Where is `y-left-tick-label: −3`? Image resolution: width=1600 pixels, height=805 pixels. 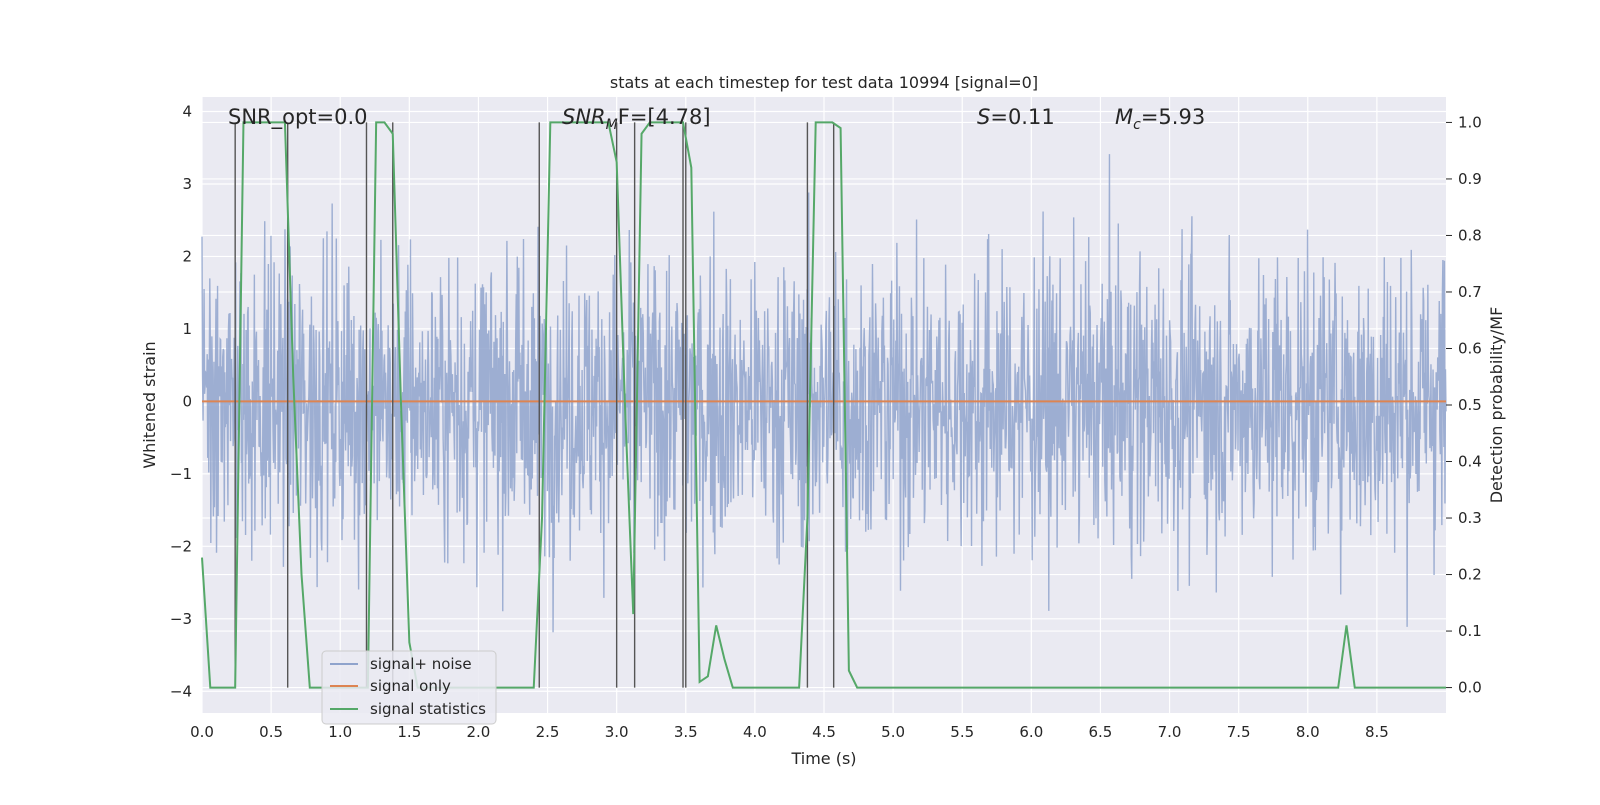 y-left-tick-label: −3 is located at coordinates (181, 619).